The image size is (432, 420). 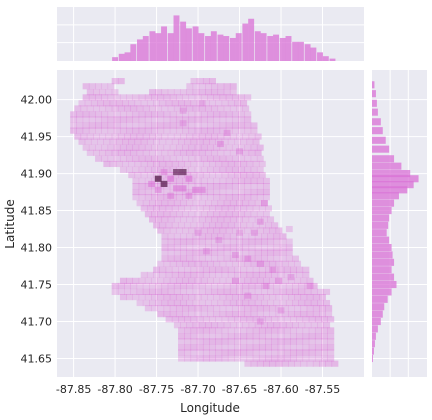 What do you see at coordinates (37, 322) in the screenshot?
I see `y-tick-label: 41.70` at bounding box center [37, 322].